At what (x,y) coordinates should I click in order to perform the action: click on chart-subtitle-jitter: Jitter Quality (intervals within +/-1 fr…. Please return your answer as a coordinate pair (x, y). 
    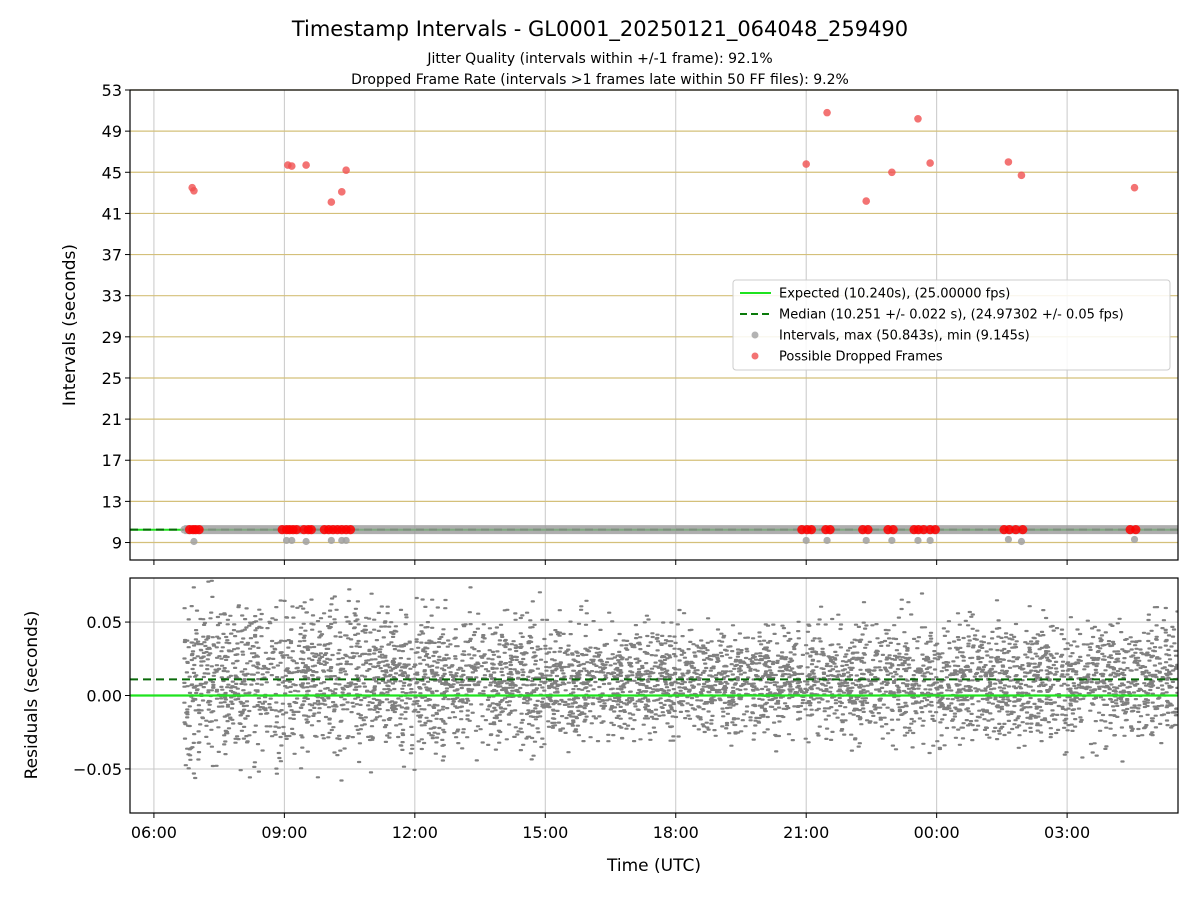
    Looking at the image, I should click on (599, 59).